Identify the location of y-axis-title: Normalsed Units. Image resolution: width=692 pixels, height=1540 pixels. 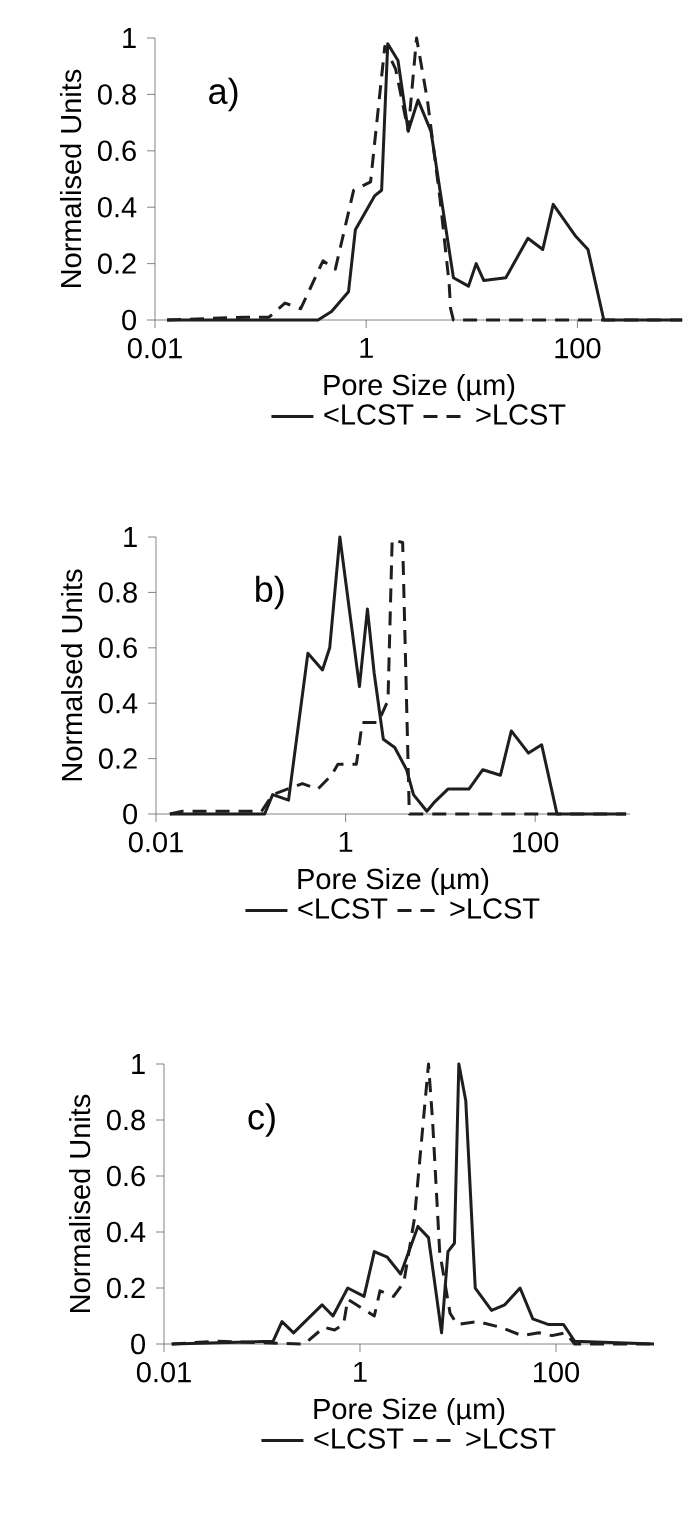
(71, 675).